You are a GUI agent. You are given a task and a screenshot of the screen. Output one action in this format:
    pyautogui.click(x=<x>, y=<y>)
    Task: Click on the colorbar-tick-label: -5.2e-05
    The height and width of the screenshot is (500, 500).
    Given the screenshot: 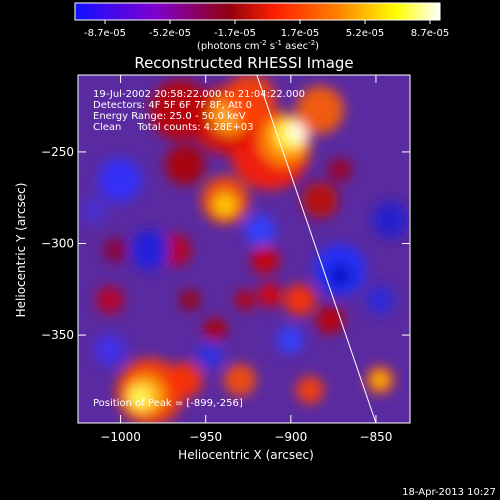 What is the action you would take?
    pyautogui.click(x=170, y=33)
    